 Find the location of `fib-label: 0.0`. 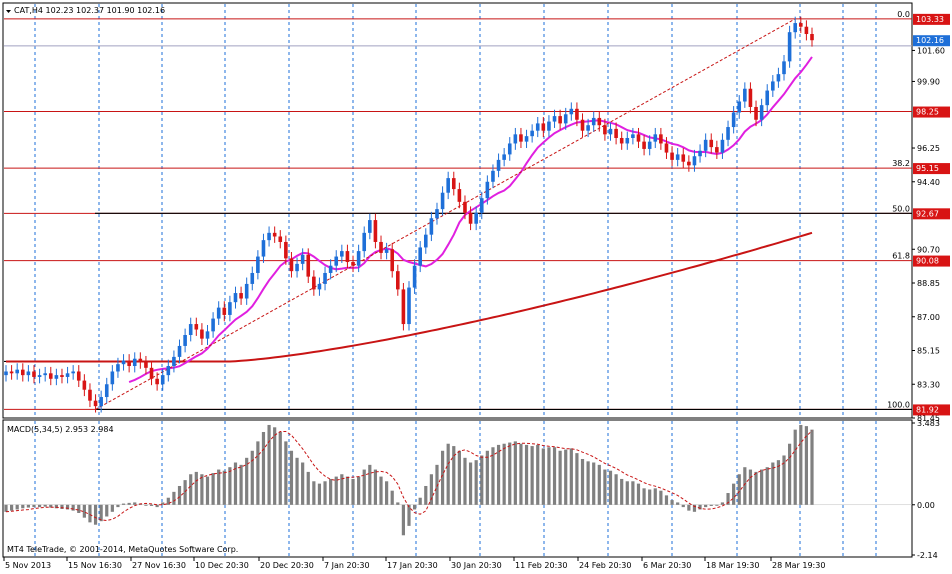

fib-label: 0.0 is located at coordinates (903, 14).